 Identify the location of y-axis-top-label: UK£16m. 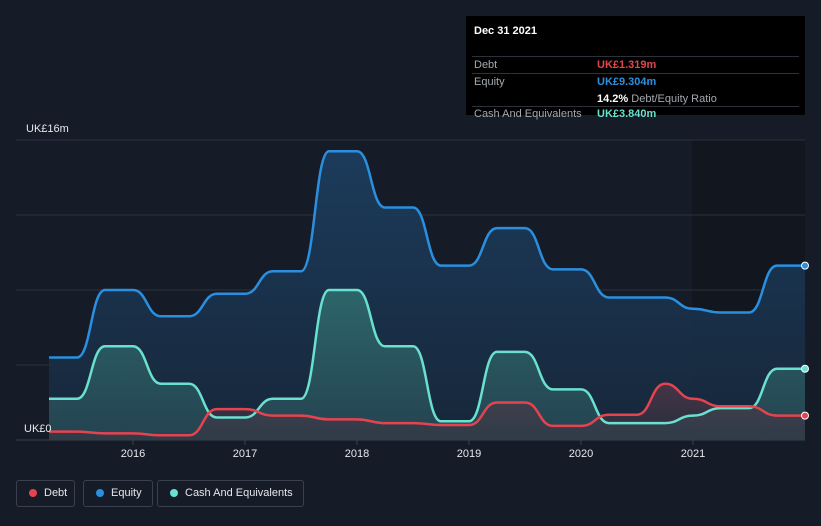
(47, 129).